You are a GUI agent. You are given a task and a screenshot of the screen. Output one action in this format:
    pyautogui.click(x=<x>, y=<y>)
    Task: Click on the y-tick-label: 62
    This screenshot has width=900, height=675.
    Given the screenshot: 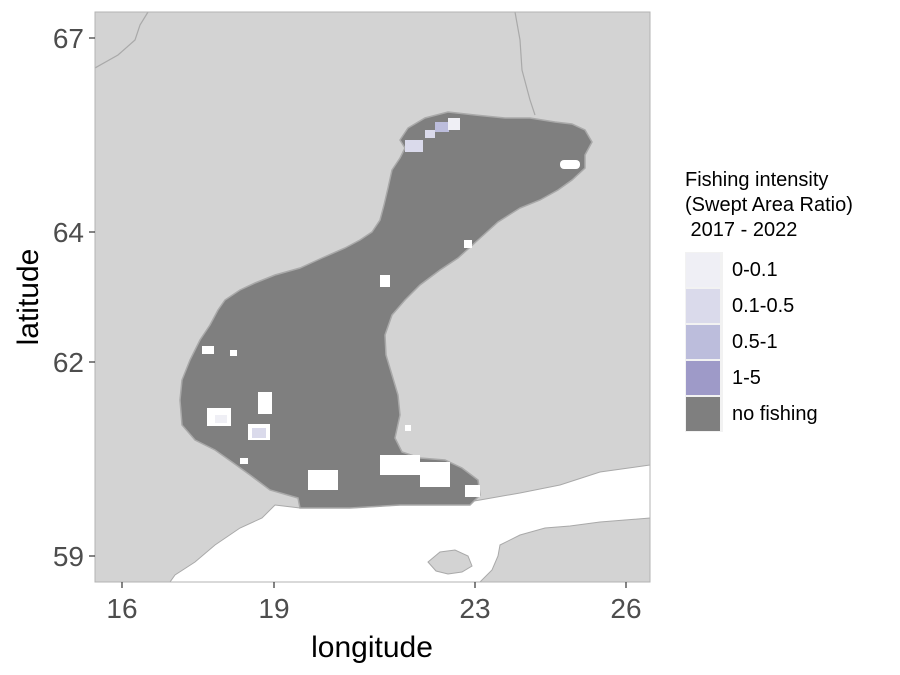 What is the action you would take?
    pyautogui.click(x=68, y=362)
    